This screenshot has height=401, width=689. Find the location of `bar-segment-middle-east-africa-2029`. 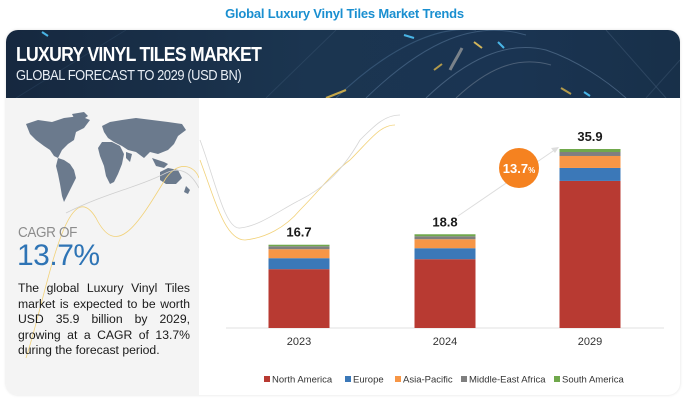

bar-segment-middle-east-africa-2029 is located at coordinates (590, 153).